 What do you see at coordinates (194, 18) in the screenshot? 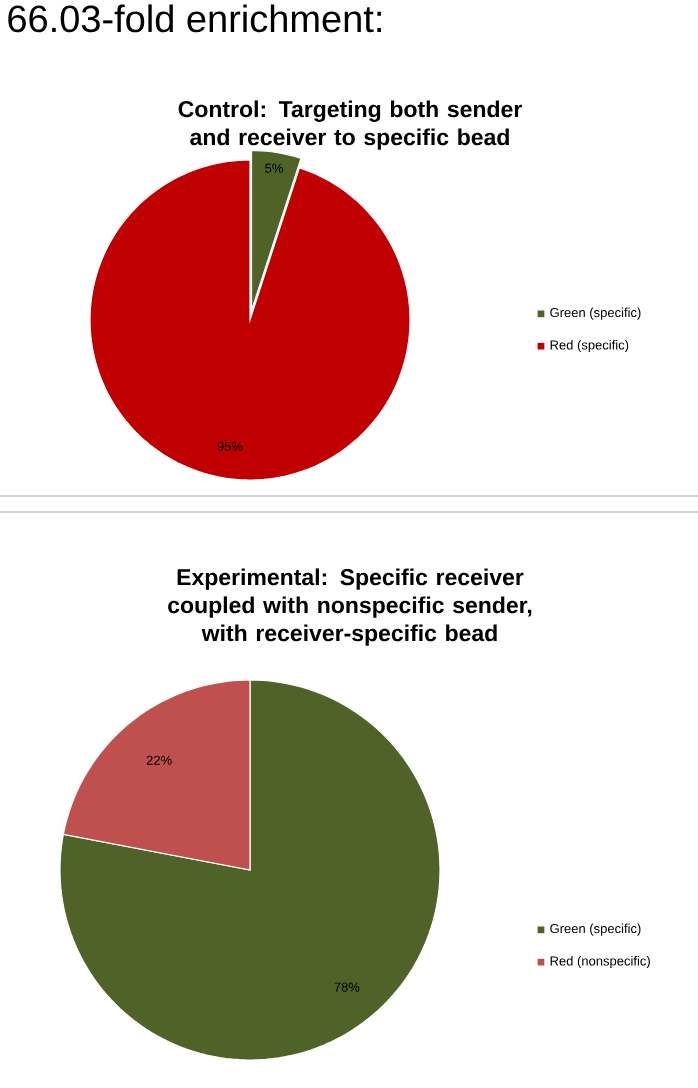
I see `text: 66.03-fold enrichment:` at bounding box center [194, 18].